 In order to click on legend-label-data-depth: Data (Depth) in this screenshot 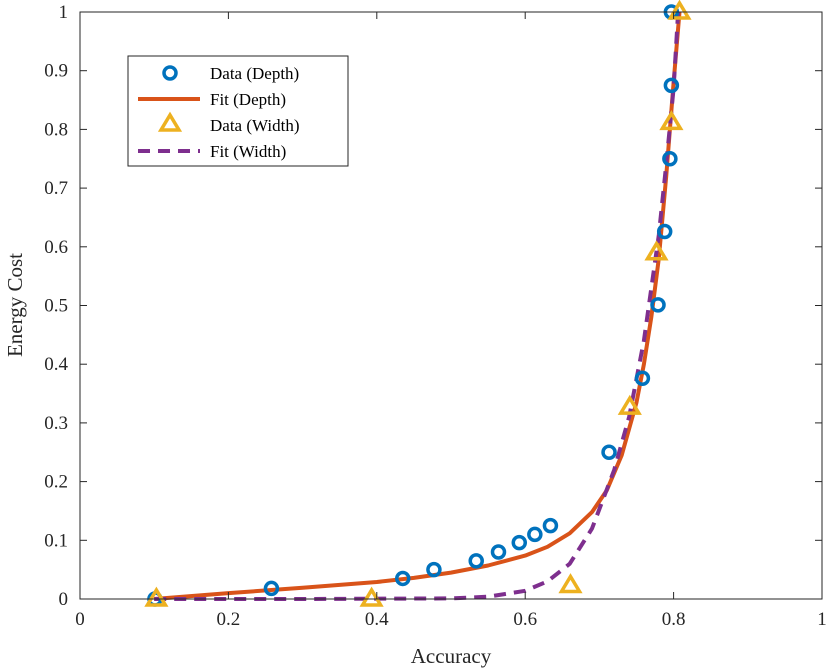, I will do `click(254, 73)`.